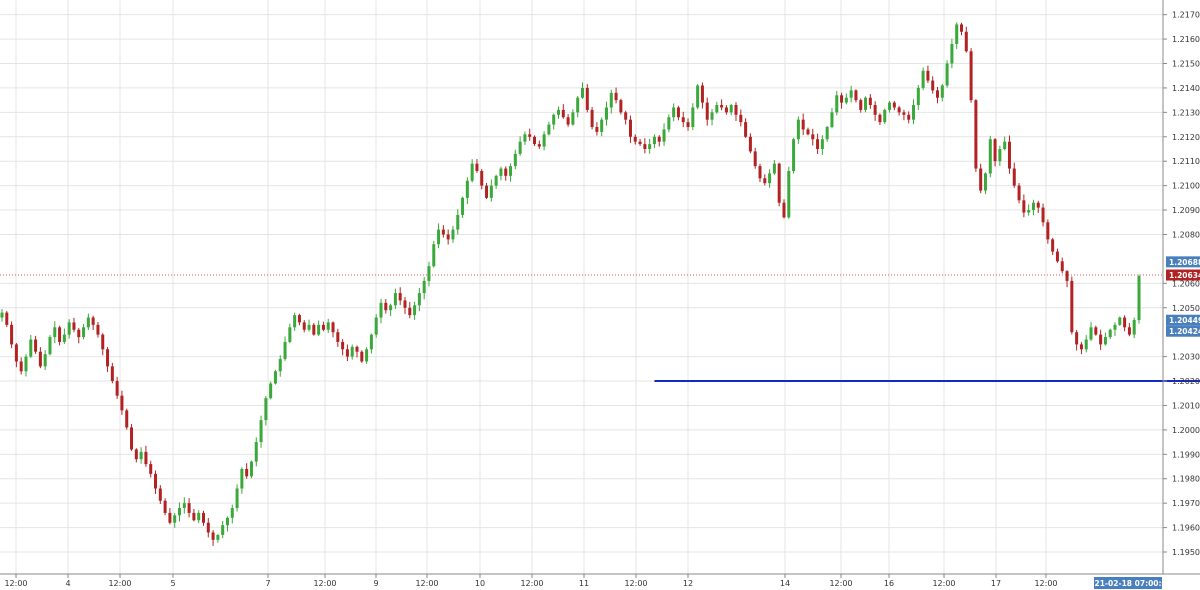 The width and height of the screenshot is (1200, 590). What do you see at coordinates (1186, 210) in the screenshot?
I see `y-tick-label: 1.20900` at bounding box center [1186, 210].